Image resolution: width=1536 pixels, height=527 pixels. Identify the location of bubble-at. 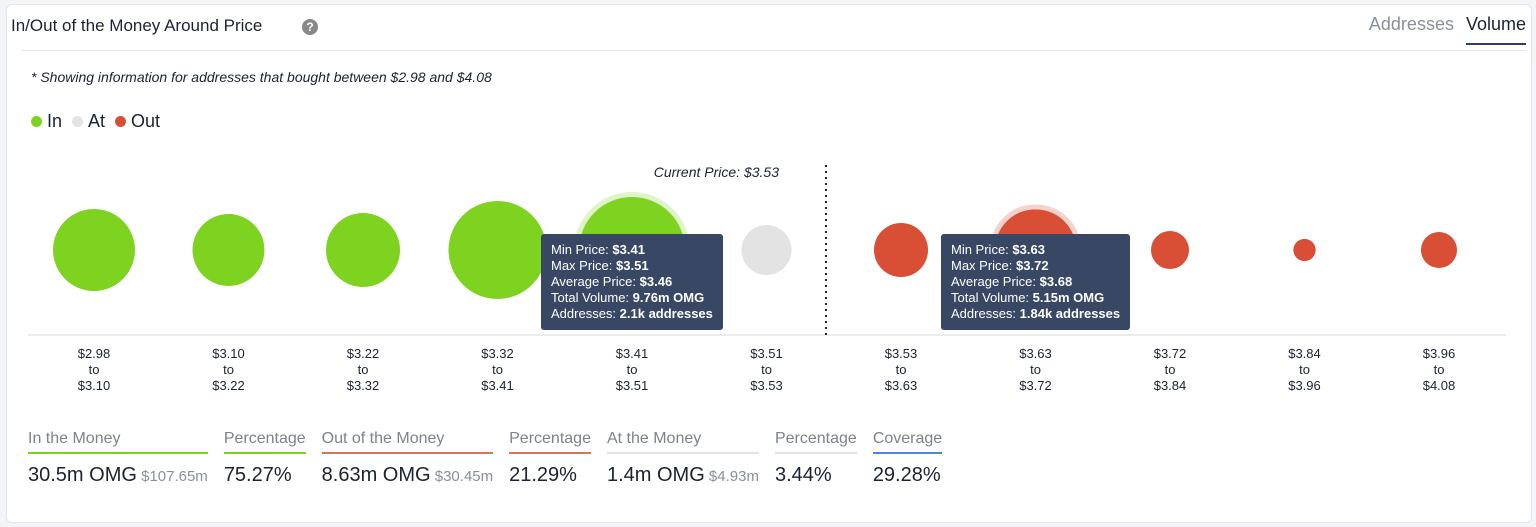
(766, 250).